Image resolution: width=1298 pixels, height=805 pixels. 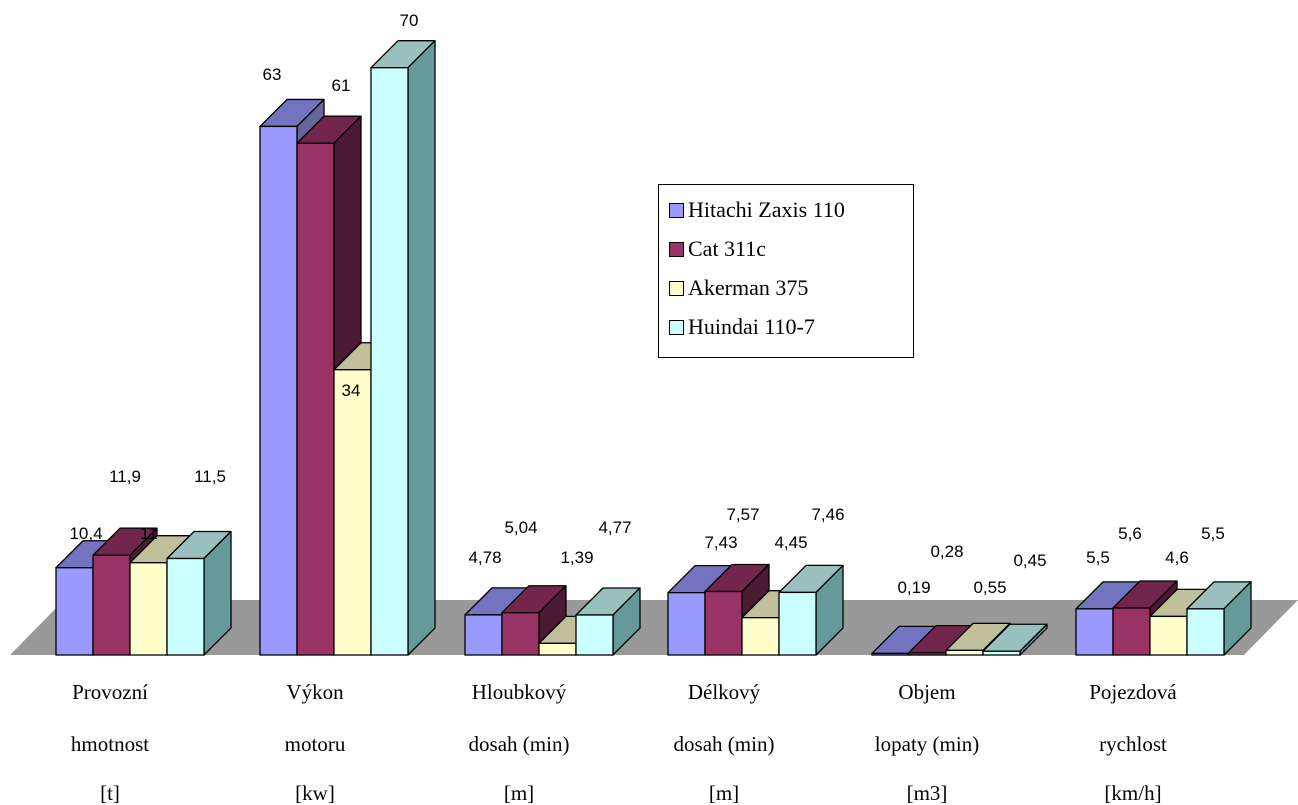 What do you see at coordinates (766, 209) in the screenshot?
I see `legend-label-hitachi: Hitachi Zaxis 110` at bounding box center [766, 209].